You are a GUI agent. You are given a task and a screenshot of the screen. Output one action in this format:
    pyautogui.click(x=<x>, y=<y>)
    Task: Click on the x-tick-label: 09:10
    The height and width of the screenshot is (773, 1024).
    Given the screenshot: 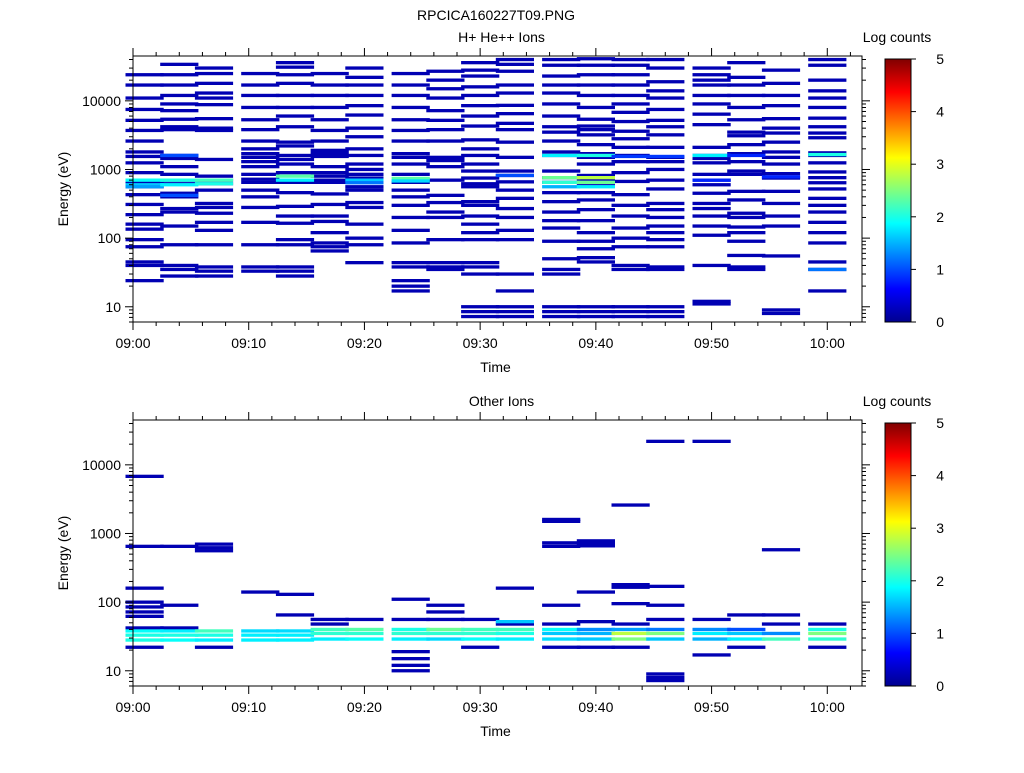 What is the action you would take?
    pyautogui.click(x=248, y=343)
    